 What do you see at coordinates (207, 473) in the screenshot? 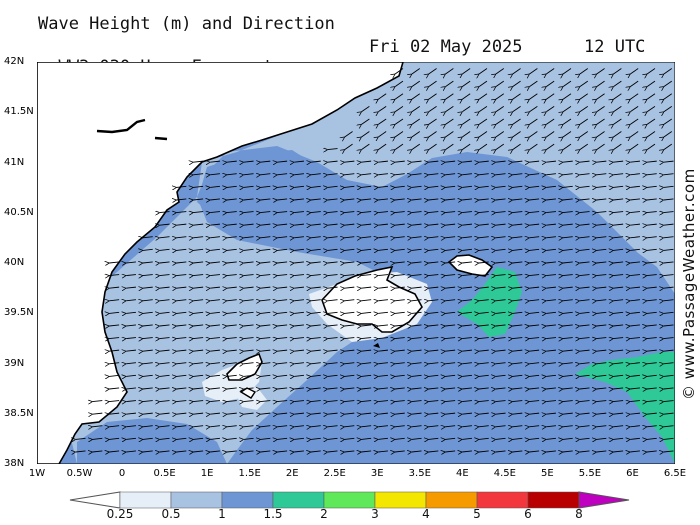
I see `lon-tick-label: 1E` at bounding box center [207, 473].